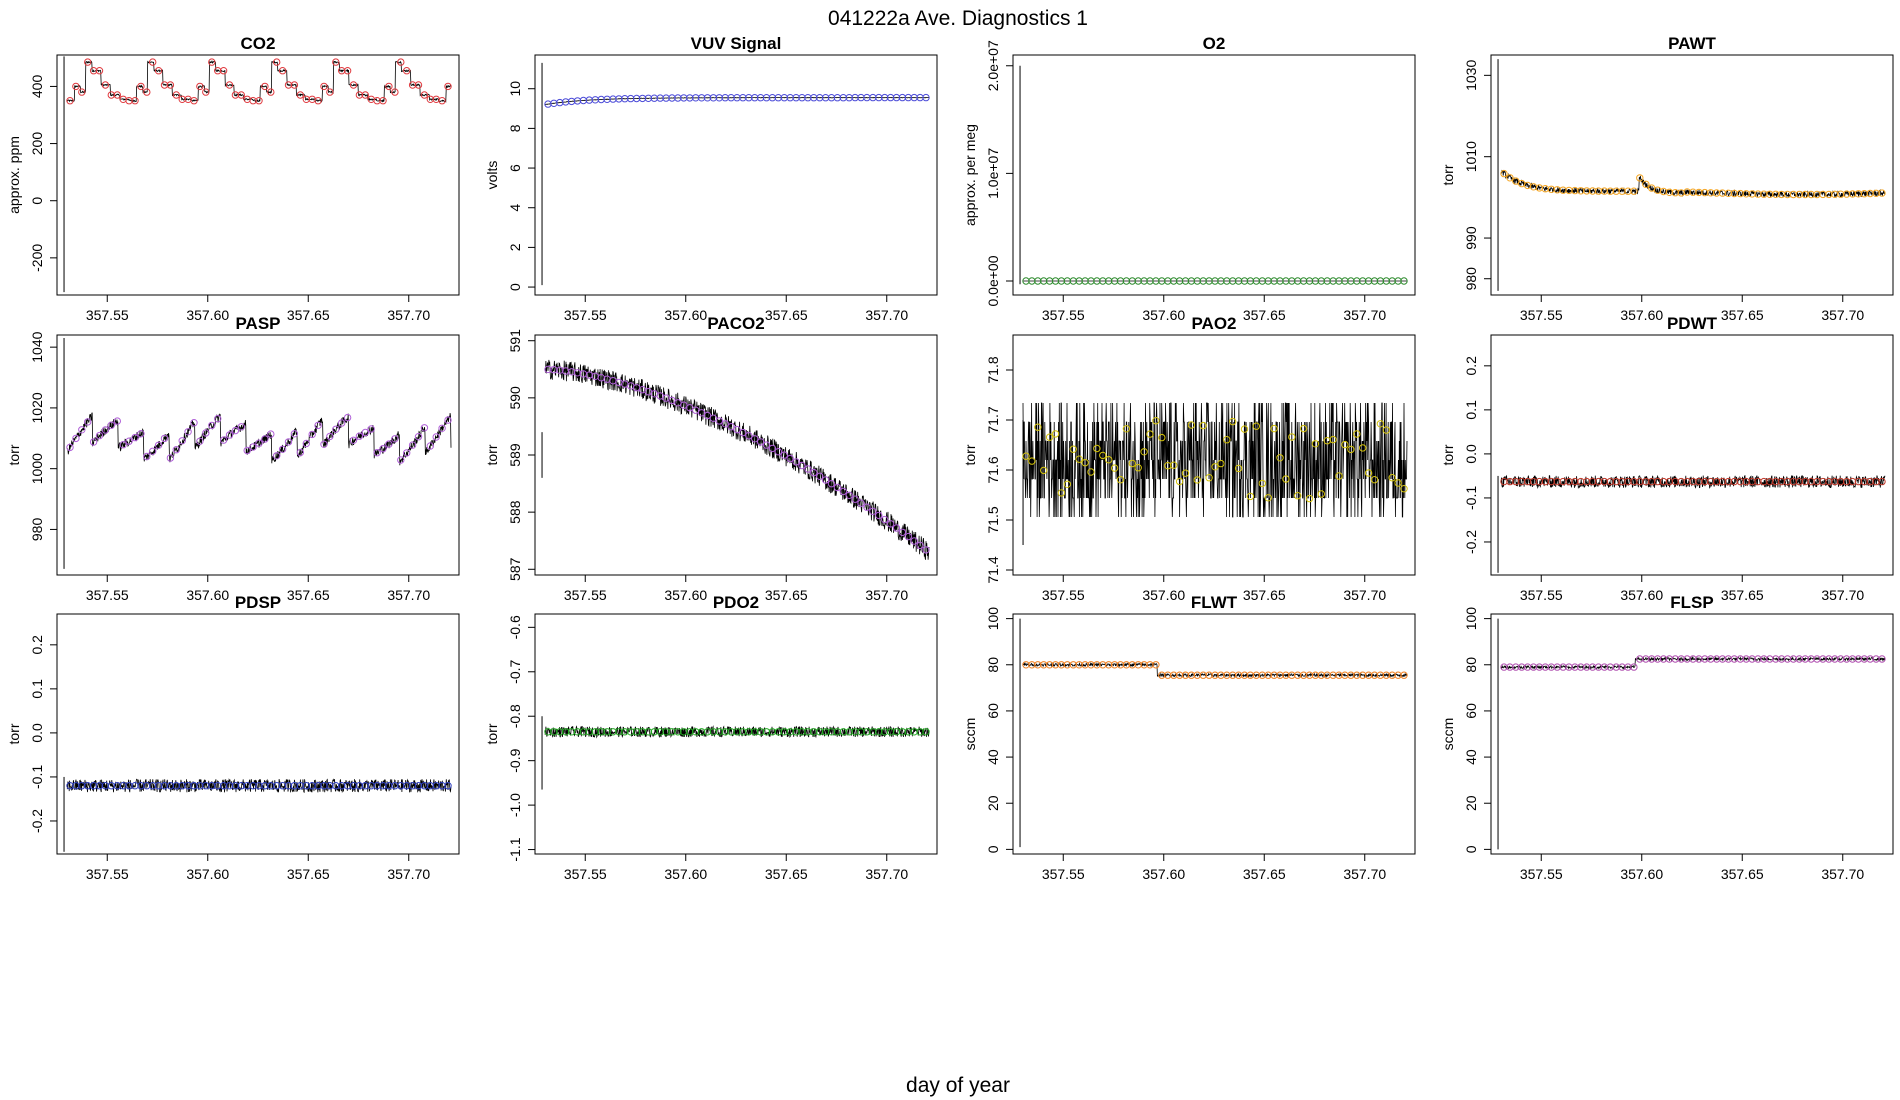 The height and width of the screenshot is (1100, 1900). Describe the element at coordinates (37, 777) in the screenshot. I see `y-tick-label: -0.1` at that location.